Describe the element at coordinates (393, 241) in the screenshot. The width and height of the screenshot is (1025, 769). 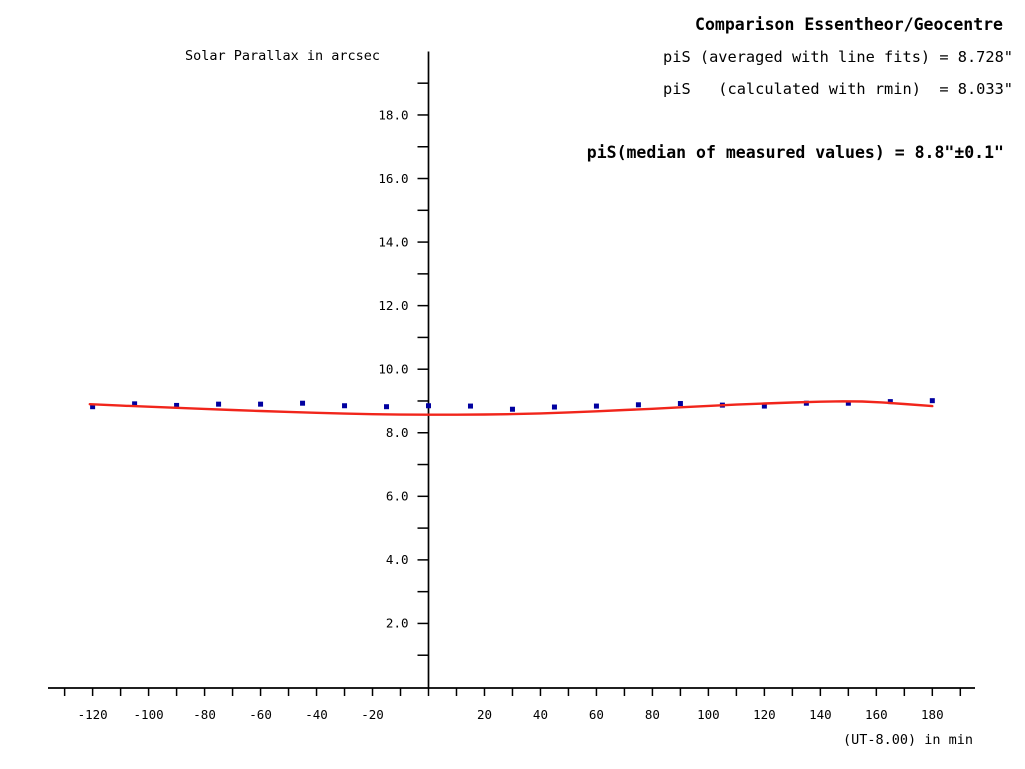
I see `y-tick-label: 14.0` at that location.